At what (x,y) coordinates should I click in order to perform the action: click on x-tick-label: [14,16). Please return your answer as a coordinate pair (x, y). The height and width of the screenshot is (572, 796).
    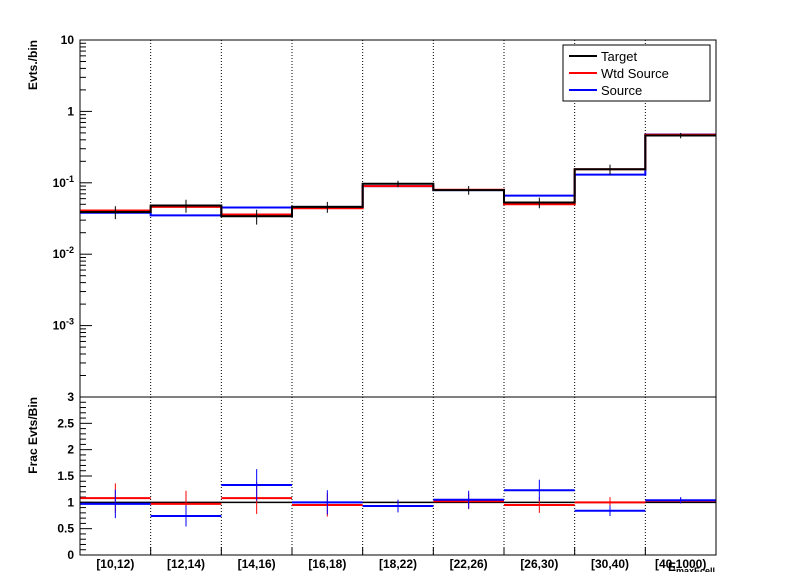
    Looking at the image, I should click on (257, 564).